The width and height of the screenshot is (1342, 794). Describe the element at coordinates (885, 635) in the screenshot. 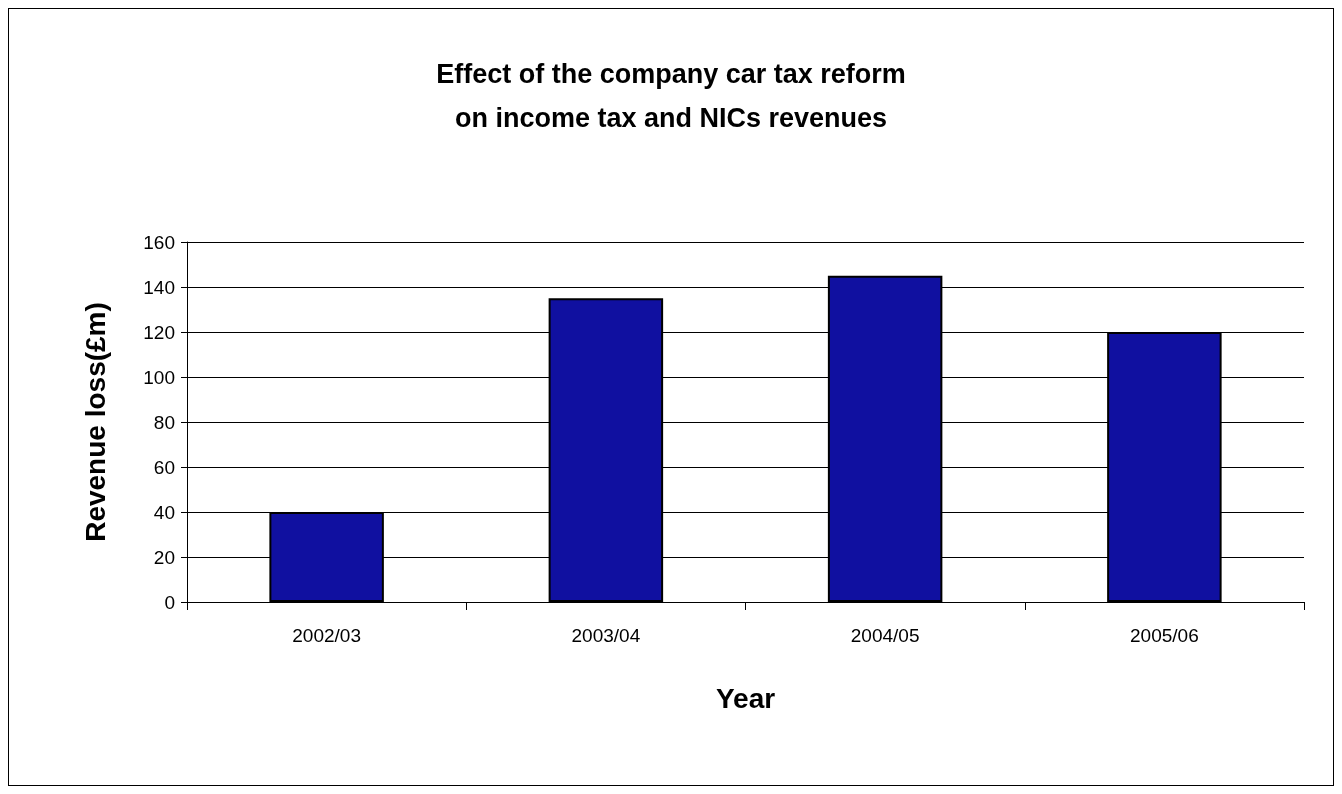

I see `x-tick-label: 2004/05` at that location.